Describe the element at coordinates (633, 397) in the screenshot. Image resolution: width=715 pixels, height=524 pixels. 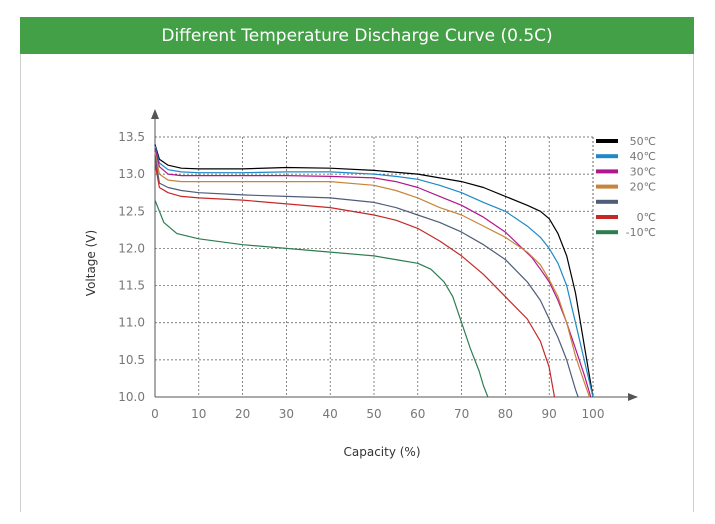
I see `x-axis-arrow-icon` at that location.